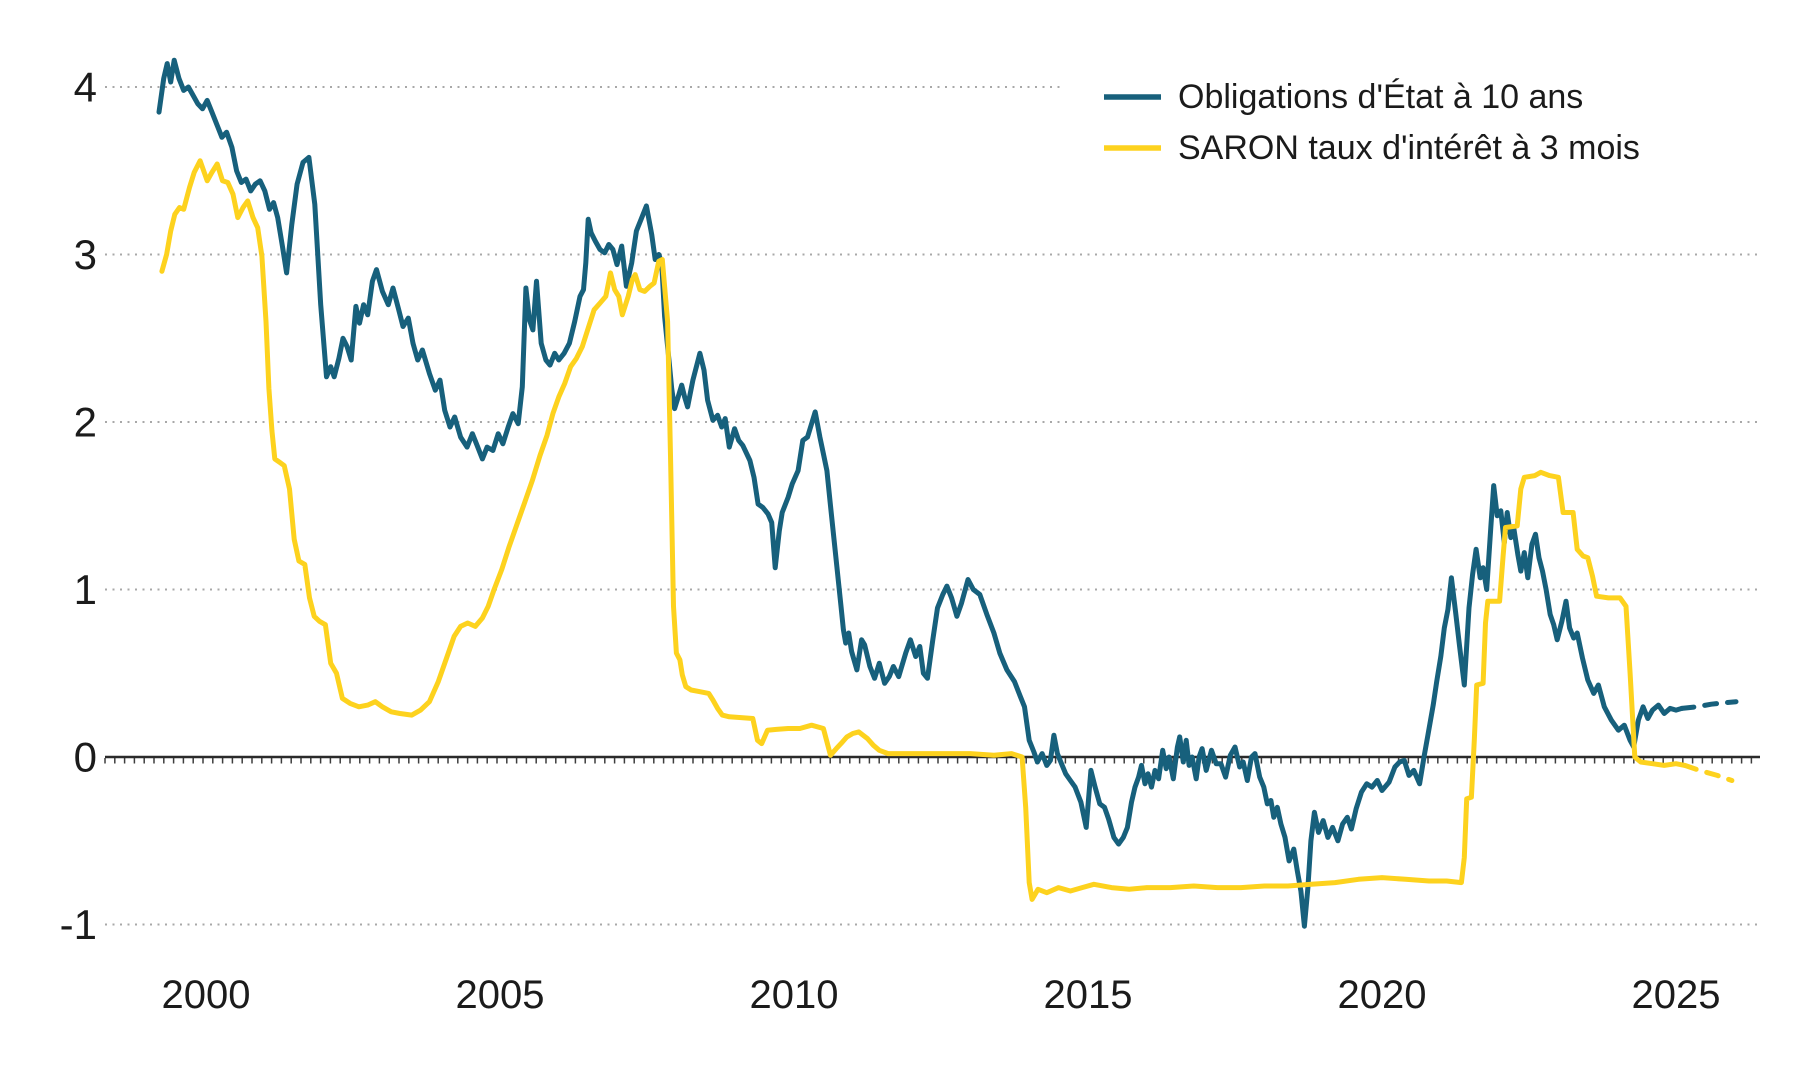 The width and height of the screenshot is (1800, 1080). Describe the element at coordinates (85, 757) in the screenshot. I see `y-tick-label-0: 0` at that location.